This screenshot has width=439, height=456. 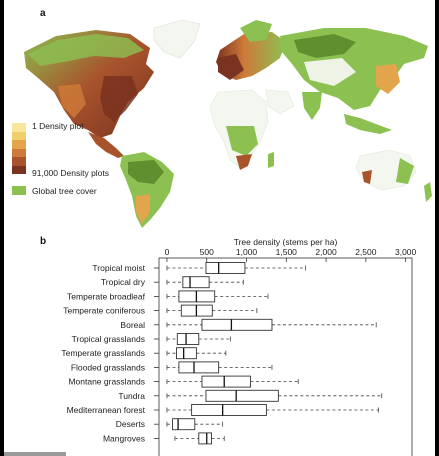 What do you see at coordinates (366, 252) in the screenshot?
I see `x-tick-label: 2,500` at bounding box center [366, 252].